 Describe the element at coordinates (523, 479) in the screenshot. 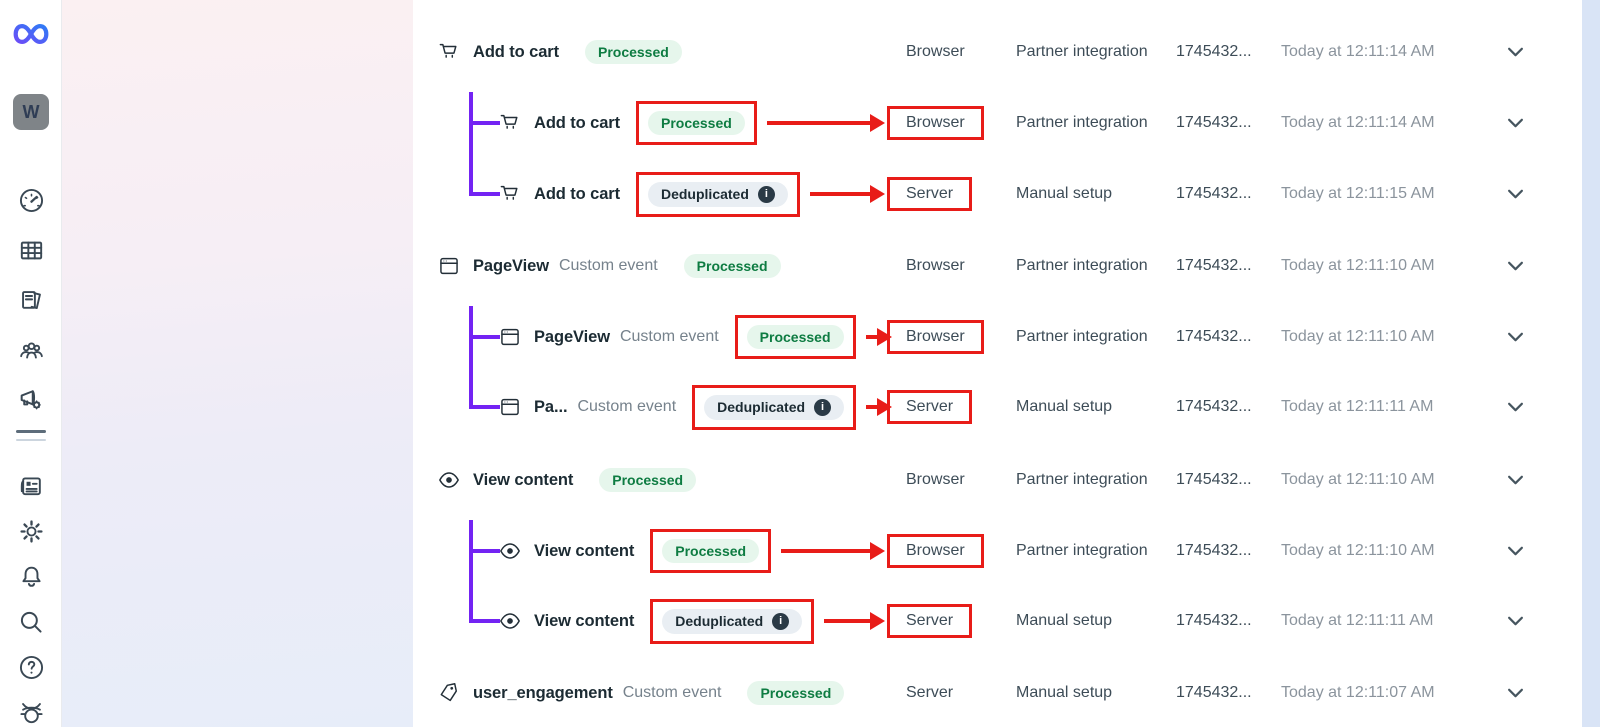

I see `event-name: View content` at that location.